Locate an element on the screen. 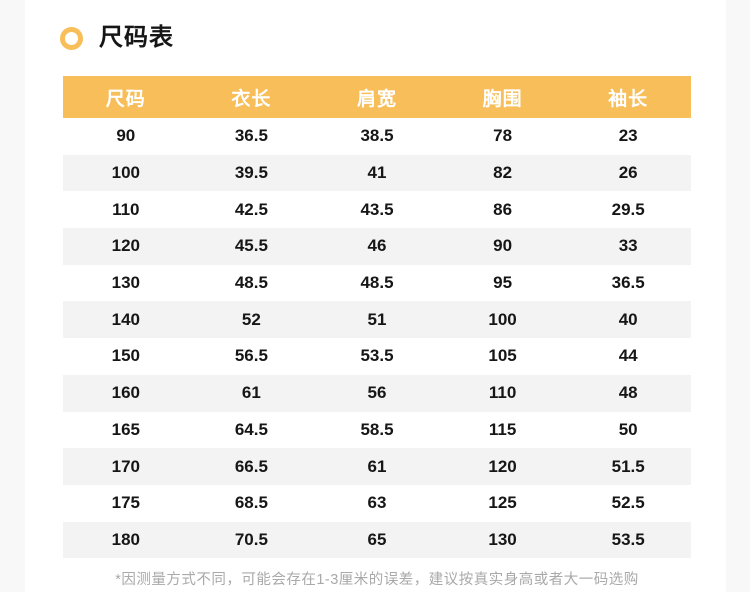 This screenshot has width=750, height=592. table-cell: 29.5 is located at coordinates (628, 209).